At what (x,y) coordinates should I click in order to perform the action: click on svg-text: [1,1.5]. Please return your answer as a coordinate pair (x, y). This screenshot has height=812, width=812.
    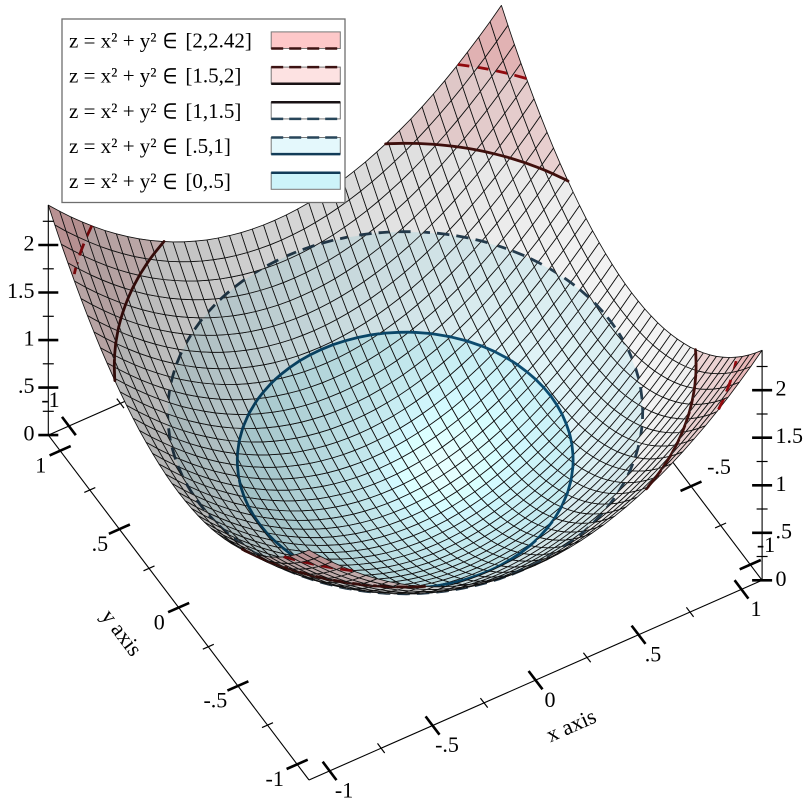
    Looking at the image, I should click on (213, 111).